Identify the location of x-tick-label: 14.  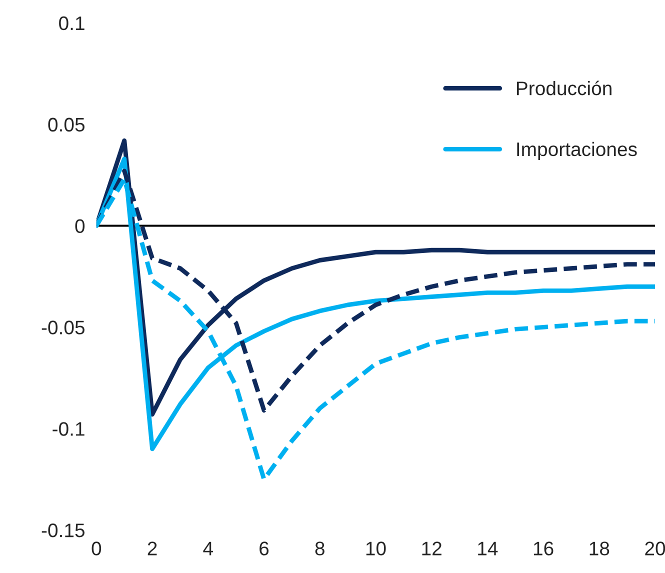
(488, 549).